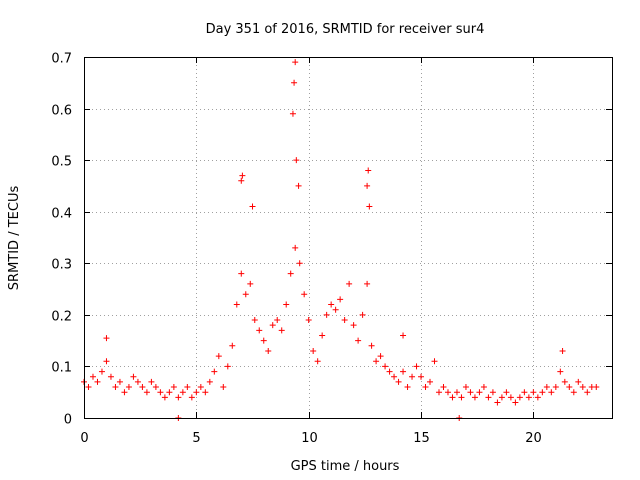 The image size is (640, 480). What do you see at coordinates (61, 265) in the screenshot?
I see `y-tick-label: 0.3` at bounding box center [61, 265].